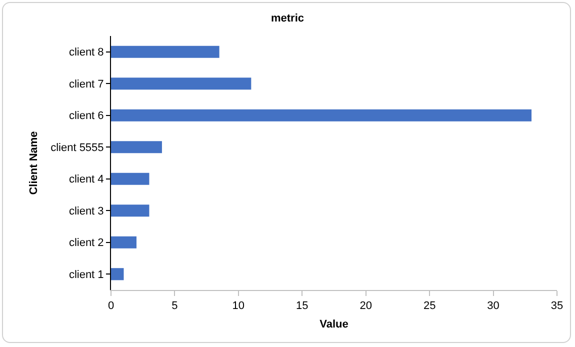 Image resolution: width=575 pixels, height=347 pixels. I want to click on x-tick-label: 15, so click(302, 306).